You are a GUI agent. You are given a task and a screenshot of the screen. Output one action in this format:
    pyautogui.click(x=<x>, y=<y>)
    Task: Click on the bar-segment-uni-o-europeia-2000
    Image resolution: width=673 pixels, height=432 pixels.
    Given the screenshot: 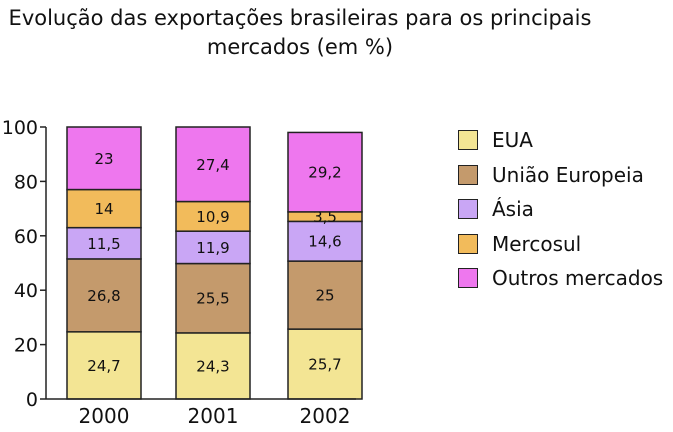 What is the action you would take?
    pyautogui.click(x=104, y=295)
    